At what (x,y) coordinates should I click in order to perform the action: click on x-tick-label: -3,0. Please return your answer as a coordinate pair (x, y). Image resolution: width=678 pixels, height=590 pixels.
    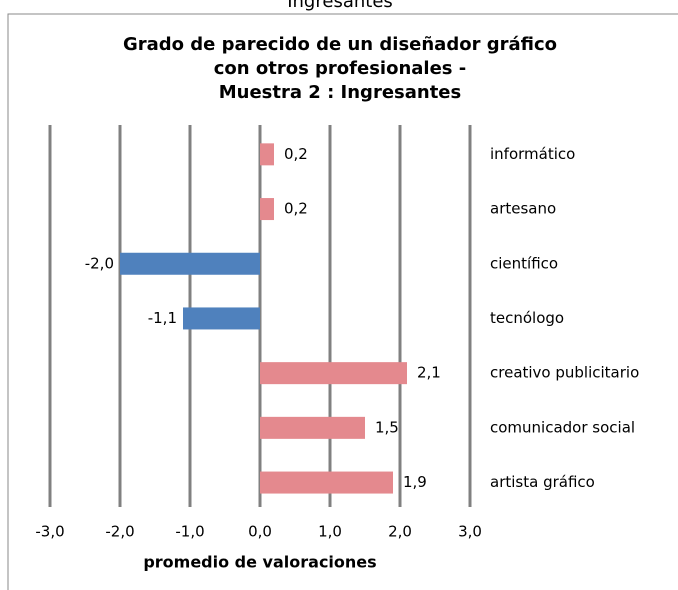
    Looking at the image, I should click on (49, 532).